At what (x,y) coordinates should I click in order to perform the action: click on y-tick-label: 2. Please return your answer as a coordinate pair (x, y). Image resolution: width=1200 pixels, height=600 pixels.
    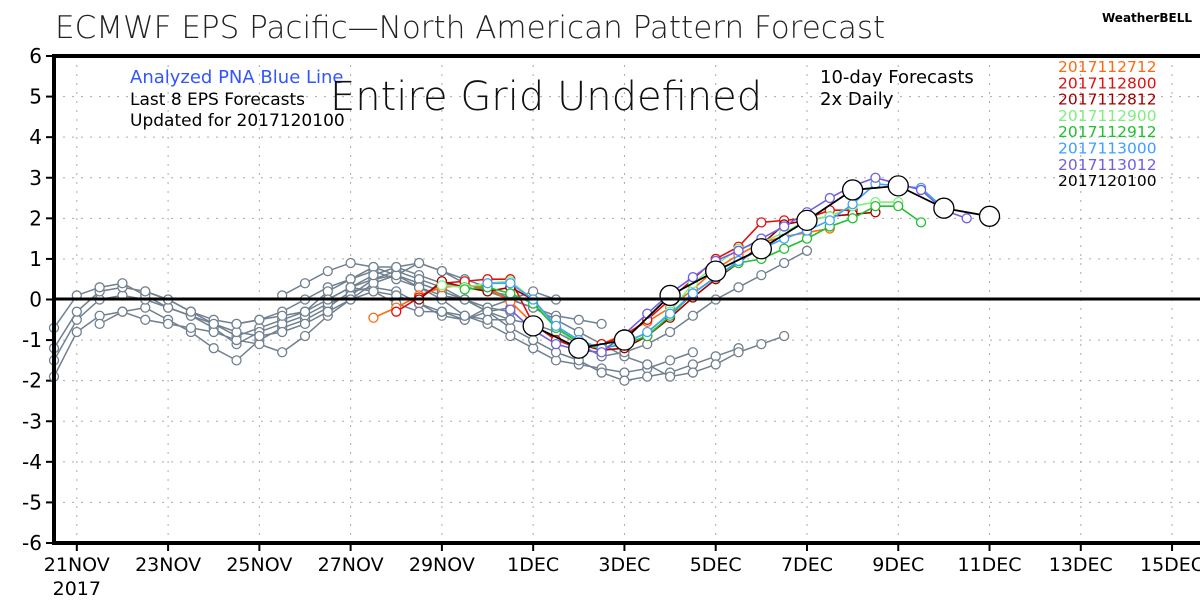
    Looking at the image, I should click on (35, 218).